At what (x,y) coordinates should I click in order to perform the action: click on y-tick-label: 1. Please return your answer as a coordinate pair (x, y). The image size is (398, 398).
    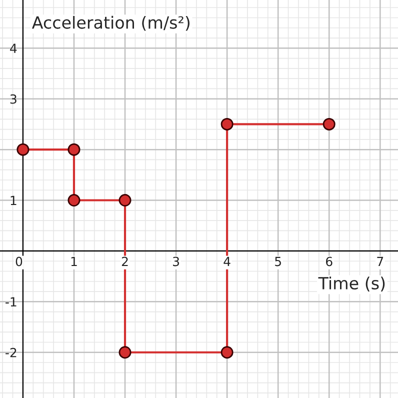
    Looking at the image, I should click on (13, 201).